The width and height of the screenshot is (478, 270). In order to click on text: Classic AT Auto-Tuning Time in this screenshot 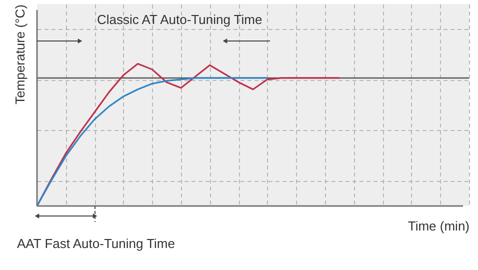, I will do `click(179, 19)`.